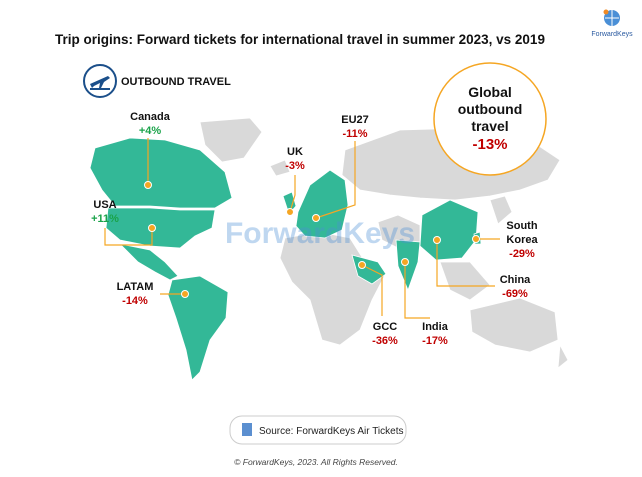 The width and height of the screenshot is (642, 477). Describe the element at coordinates (522, 254) in the screenshot. I see `region-change: -29%` at that location.